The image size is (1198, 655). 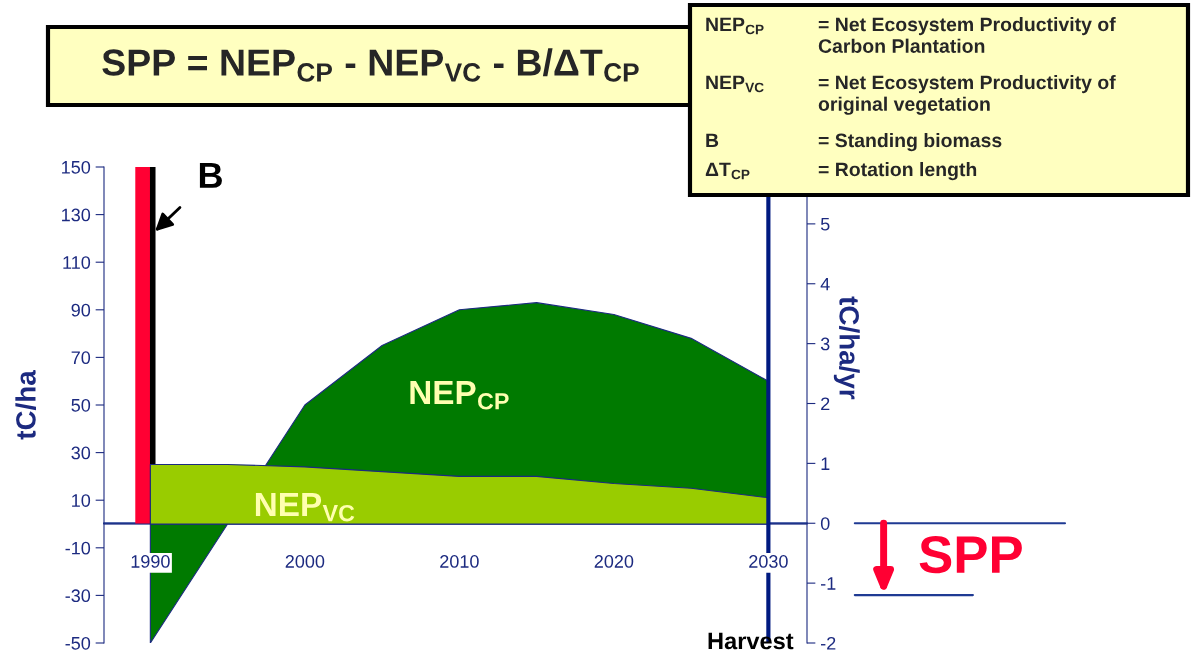 What do you see at coordinates (81, 453) in the screenshot?
I see `y-tick-label: 30` at bounding box center [81, 453].